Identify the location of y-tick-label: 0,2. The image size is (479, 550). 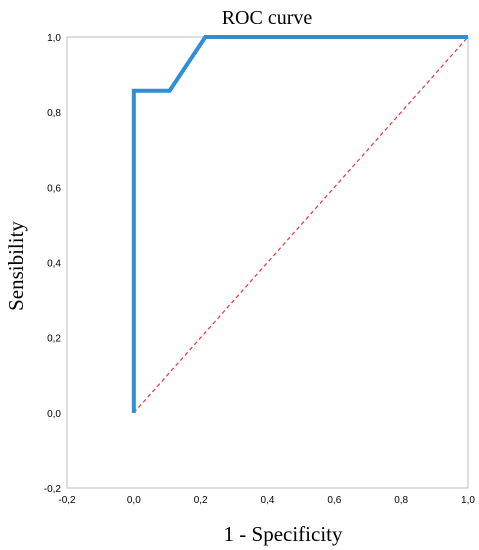
(54, 339).